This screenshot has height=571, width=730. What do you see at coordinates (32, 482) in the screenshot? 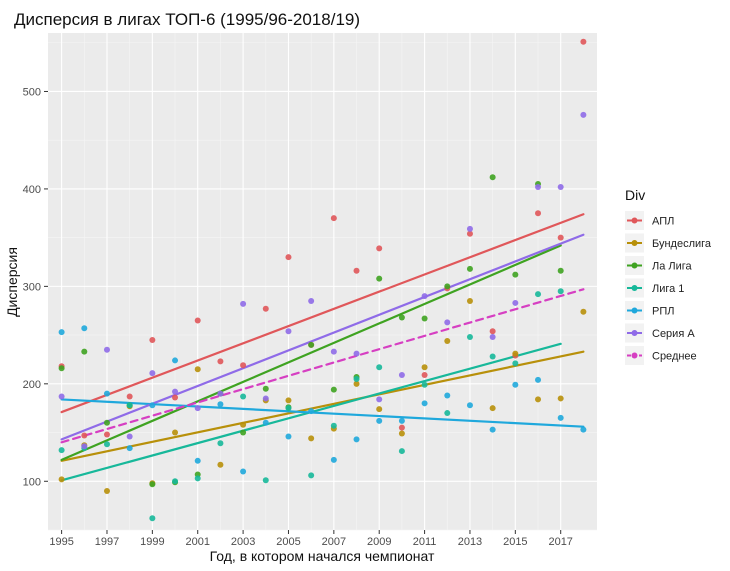
I see `y-tick-label: 100` at bounding box center [32, 482].